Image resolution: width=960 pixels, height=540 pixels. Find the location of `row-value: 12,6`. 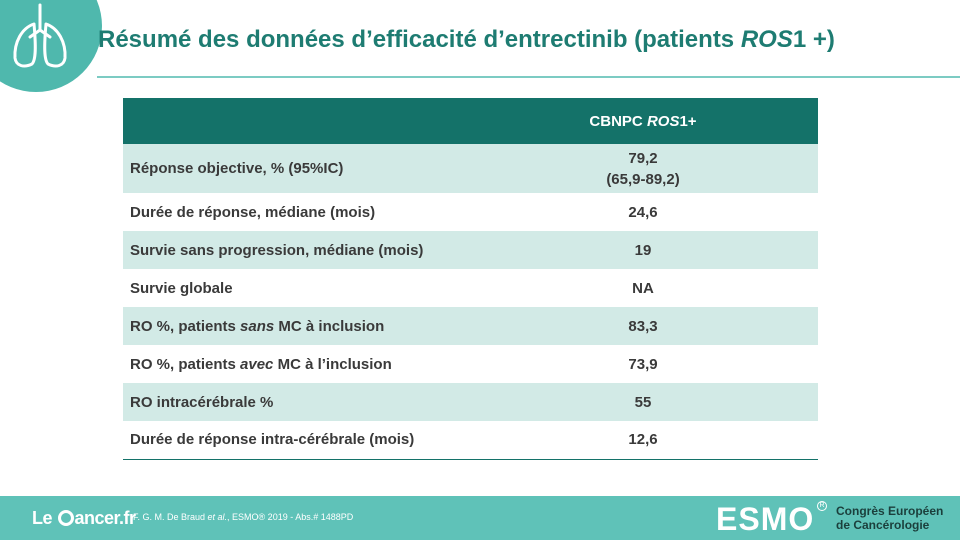

row-value: 12,6 is located at coordinates (643, 440).